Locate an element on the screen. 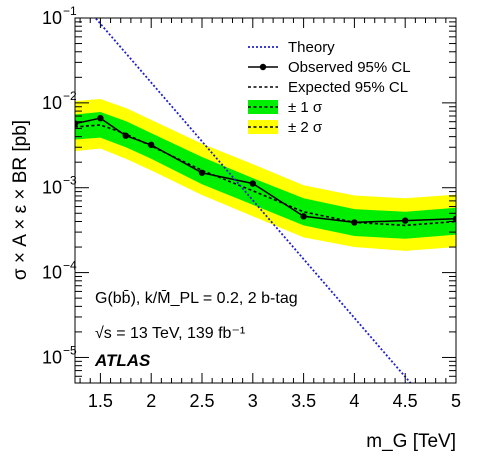  legend-1sigma-swatch is located at coordinates (263, 107).